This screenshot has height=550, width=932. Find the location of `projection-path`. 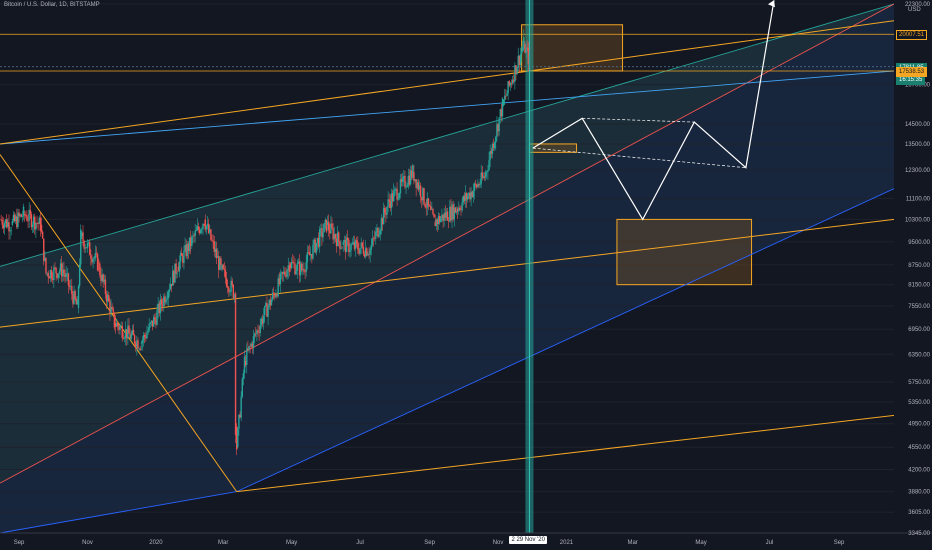

projection-path is located at coordinates (653, 110).